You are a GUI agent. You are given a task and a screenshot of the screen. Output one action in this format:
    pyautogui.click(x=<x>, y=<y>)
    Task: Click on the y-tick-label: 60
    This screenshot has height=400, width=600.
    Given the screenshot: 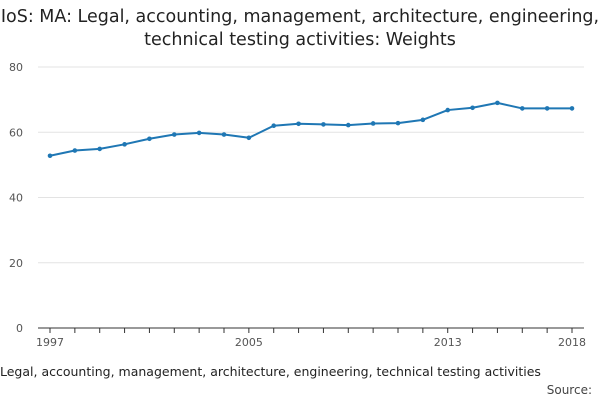 What is the action you would take?
    pyautogui.click(x=16, y=132)
    